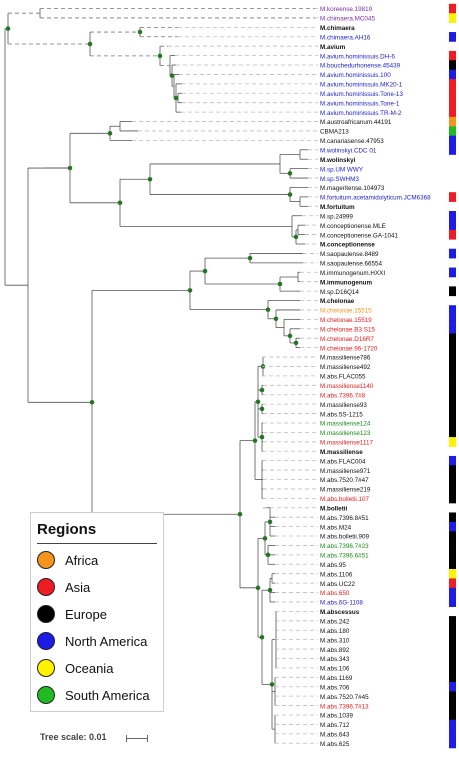 This screenshot has width=459, height=763. Describe the element at coordinates (341, 414) in the screenshot. I see `leaf-label: M.abs.5S-1215` at that location.